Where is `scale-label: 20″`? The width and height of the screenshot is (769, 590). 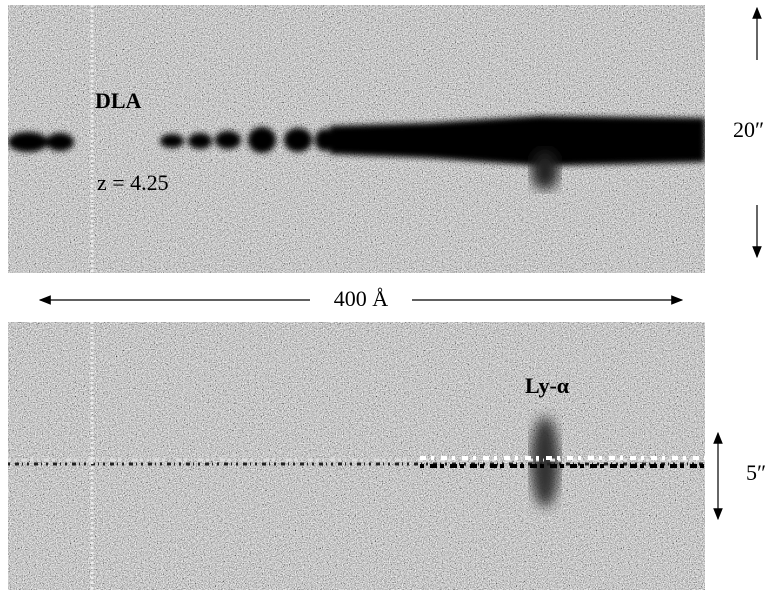 scale-label: 20″ is located at coordinates (748, 129).